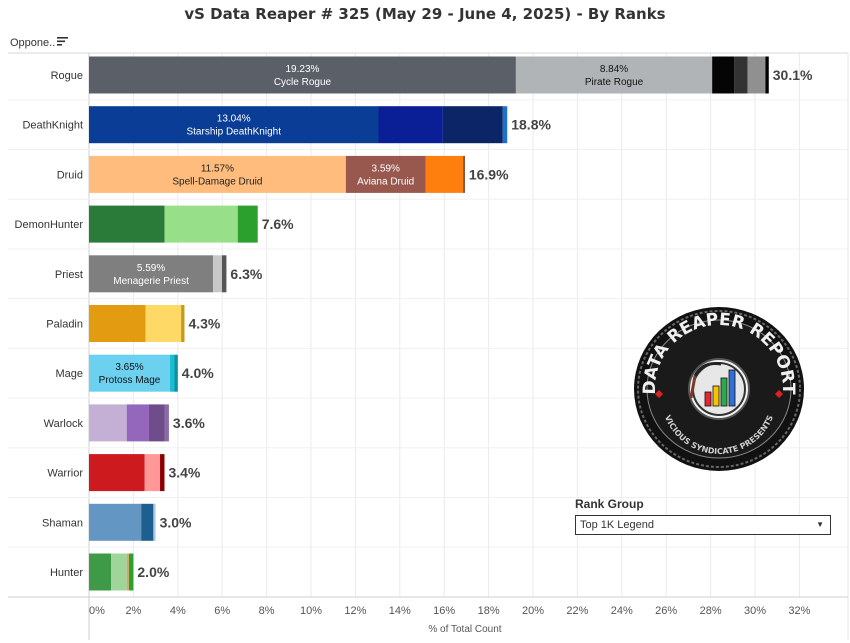 This screenshot has height=643, width=850. Describe the element at coordinates (444, 611) in the screenshot. I see `x-tick-label: 16%` at that location.